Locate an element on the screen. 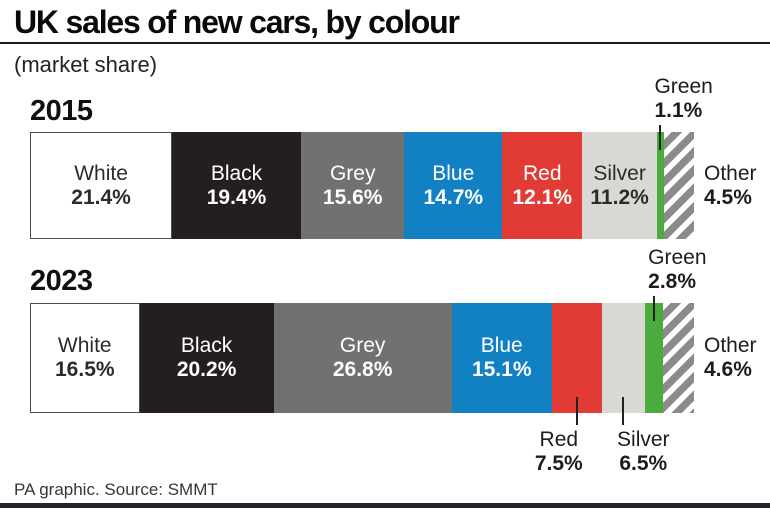 The width and height of the screenshot is (770, 513). colour-share-value: 15.1% is located at coordinates (501, 369).